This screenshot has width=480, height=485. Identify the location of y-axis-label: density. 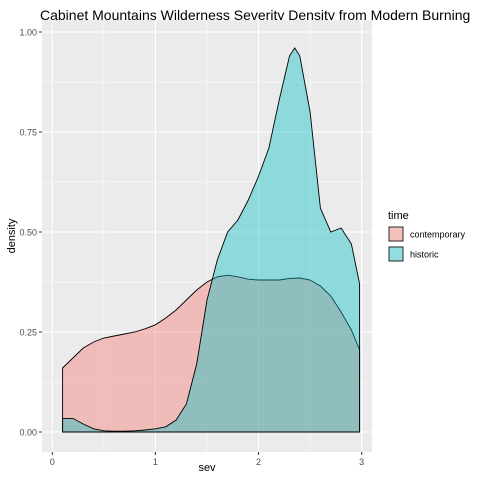
(12, 235).